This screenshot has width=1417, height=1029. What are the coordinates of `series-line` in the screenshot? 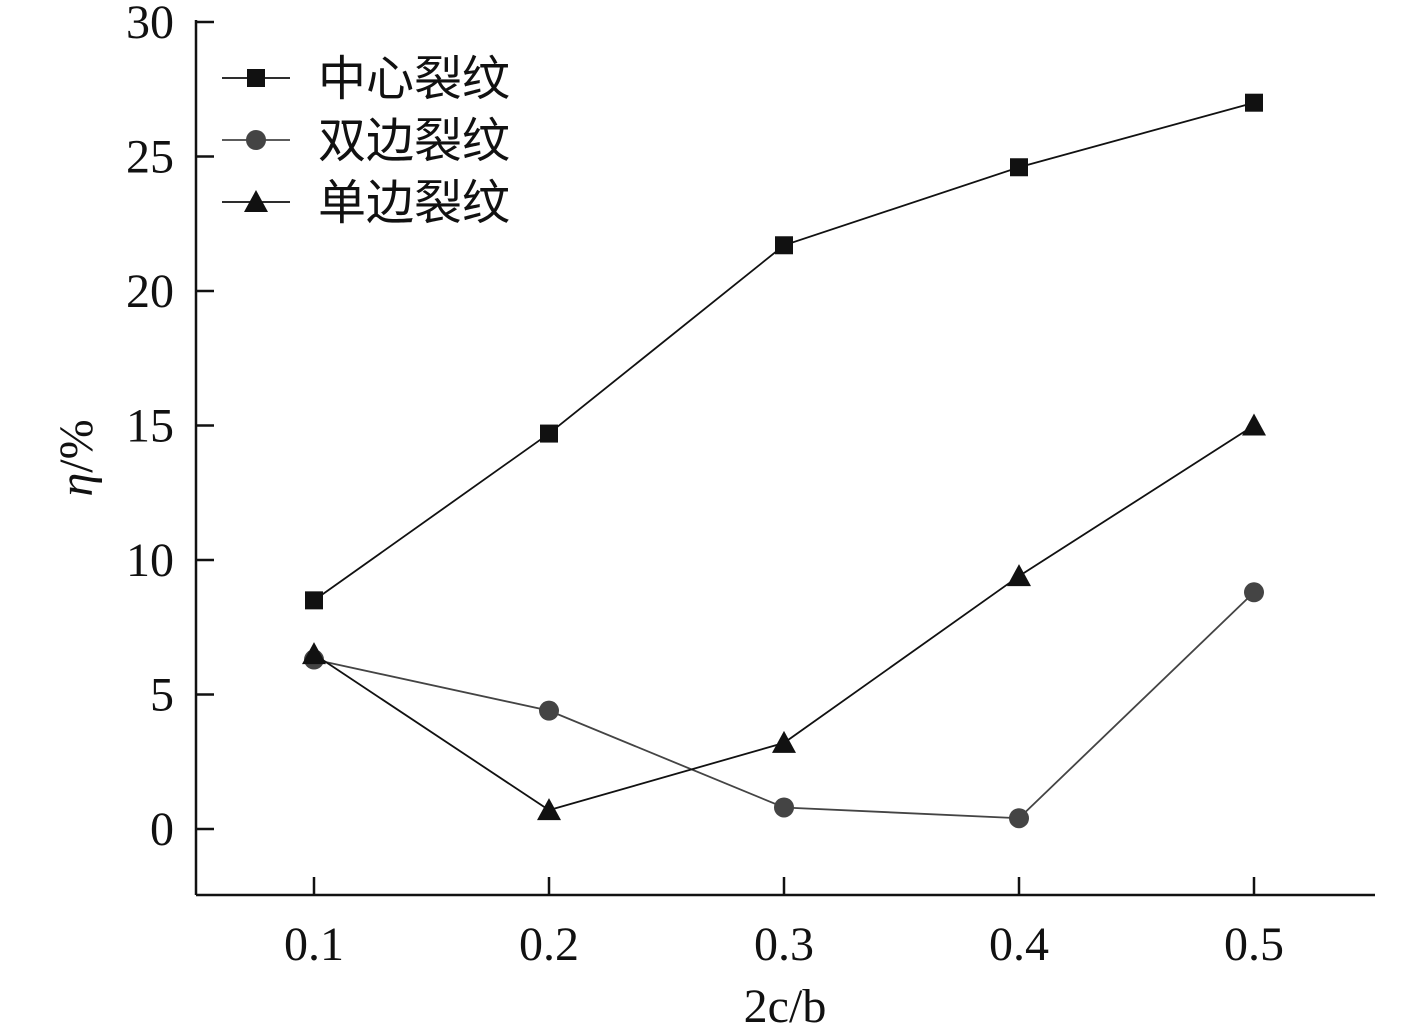 It's located at (784, 705).